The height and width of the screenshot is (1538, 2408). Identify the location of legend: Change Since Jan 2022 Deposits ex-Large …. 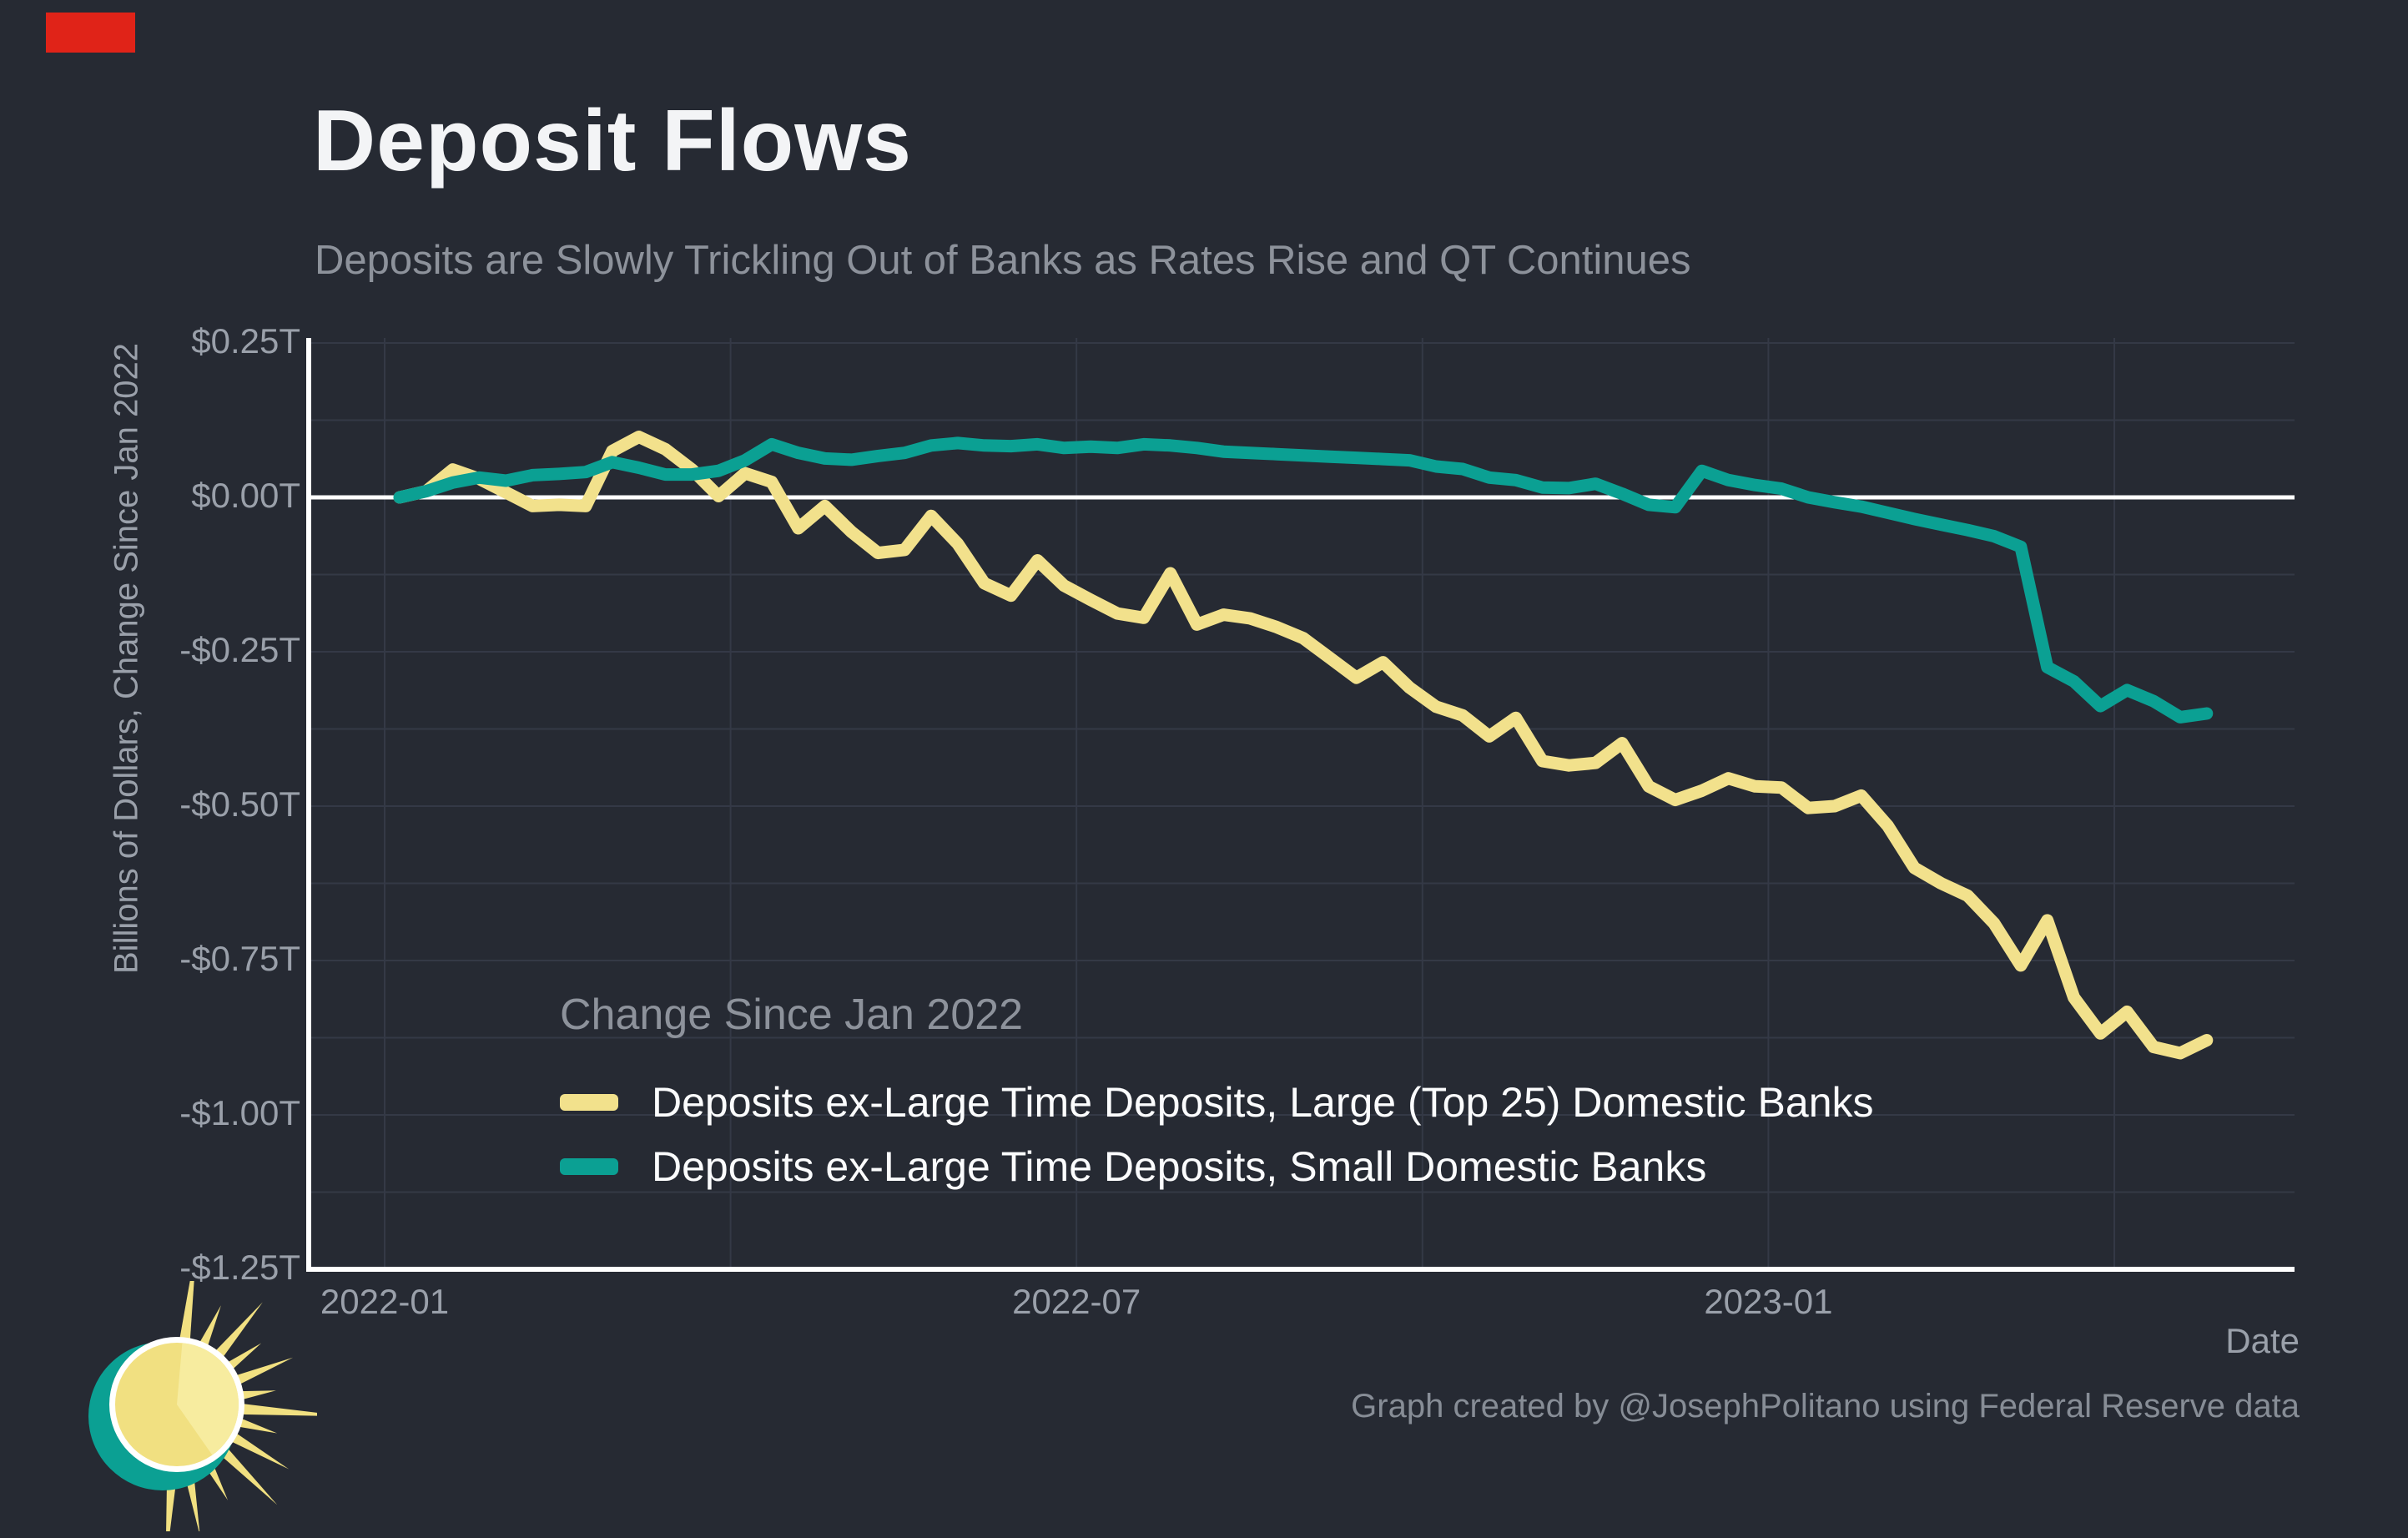
(1217, 1090).